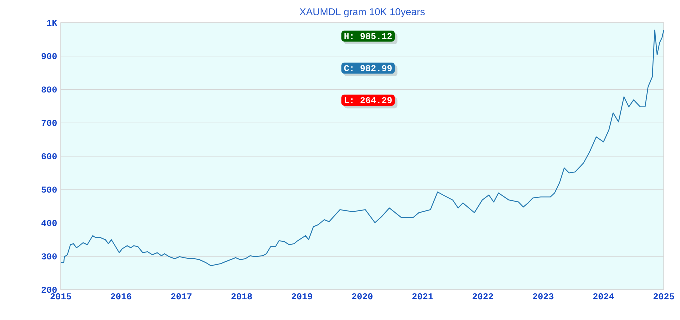  Describe the element at coordinates (49, 223) in the screenshot. I see `y-tick-label: 400` at that location.